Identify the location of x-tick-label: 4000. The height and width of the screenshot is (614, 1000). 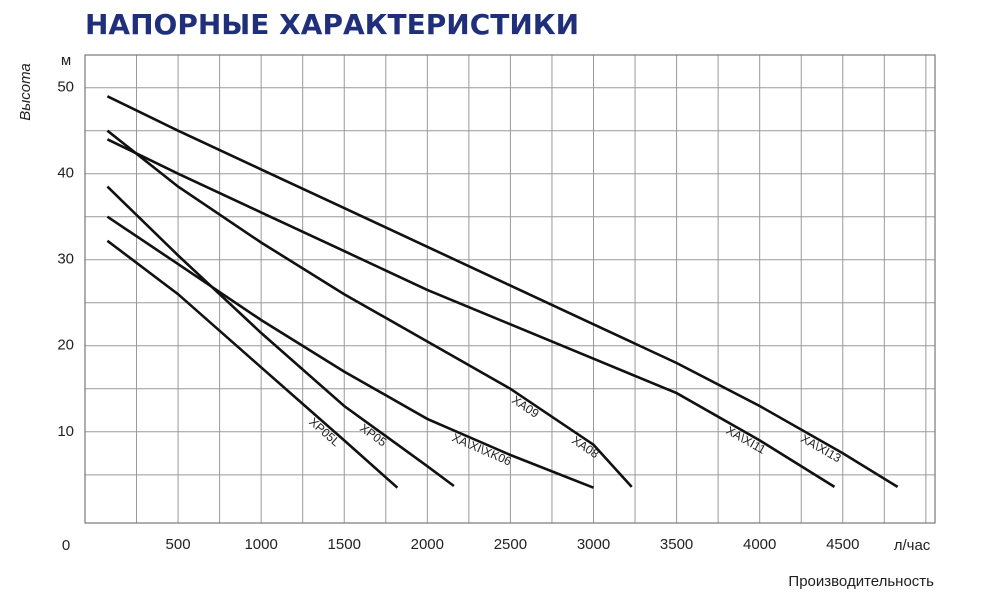
(759, 544).